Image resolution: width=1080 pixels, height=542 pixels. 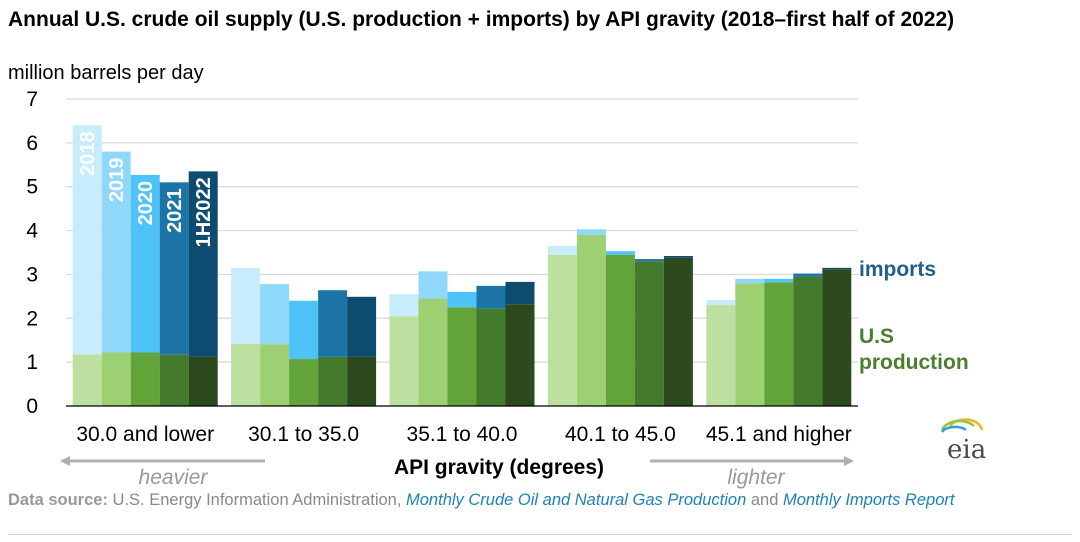 I want to click on x-tick-label: 30.0 and lower, so click(x=145, y=434).